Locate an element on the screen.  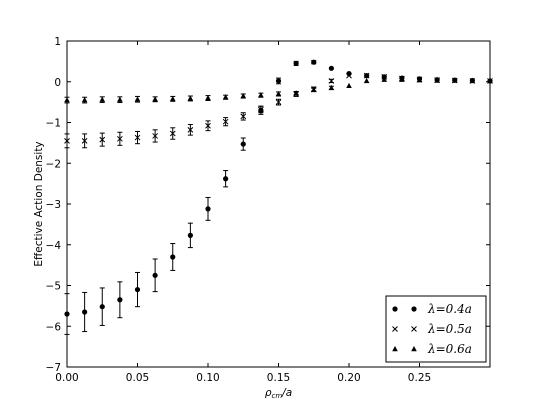
y-tick-label: 1 is located at coordinates (57, 42).